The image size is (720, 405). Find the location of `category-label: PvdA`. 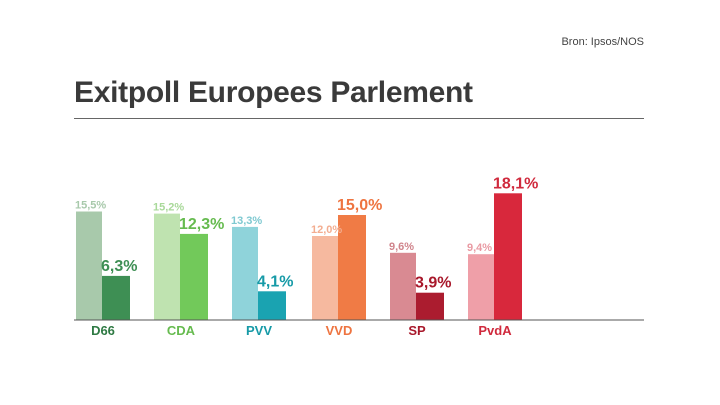

category-label: PvdA is located at coordinates (495, 330).